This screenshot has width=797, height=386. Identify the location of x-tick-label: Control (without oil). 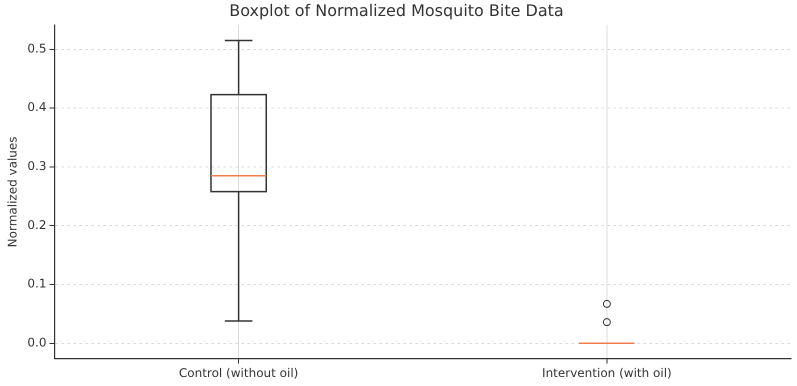
(238, 373).